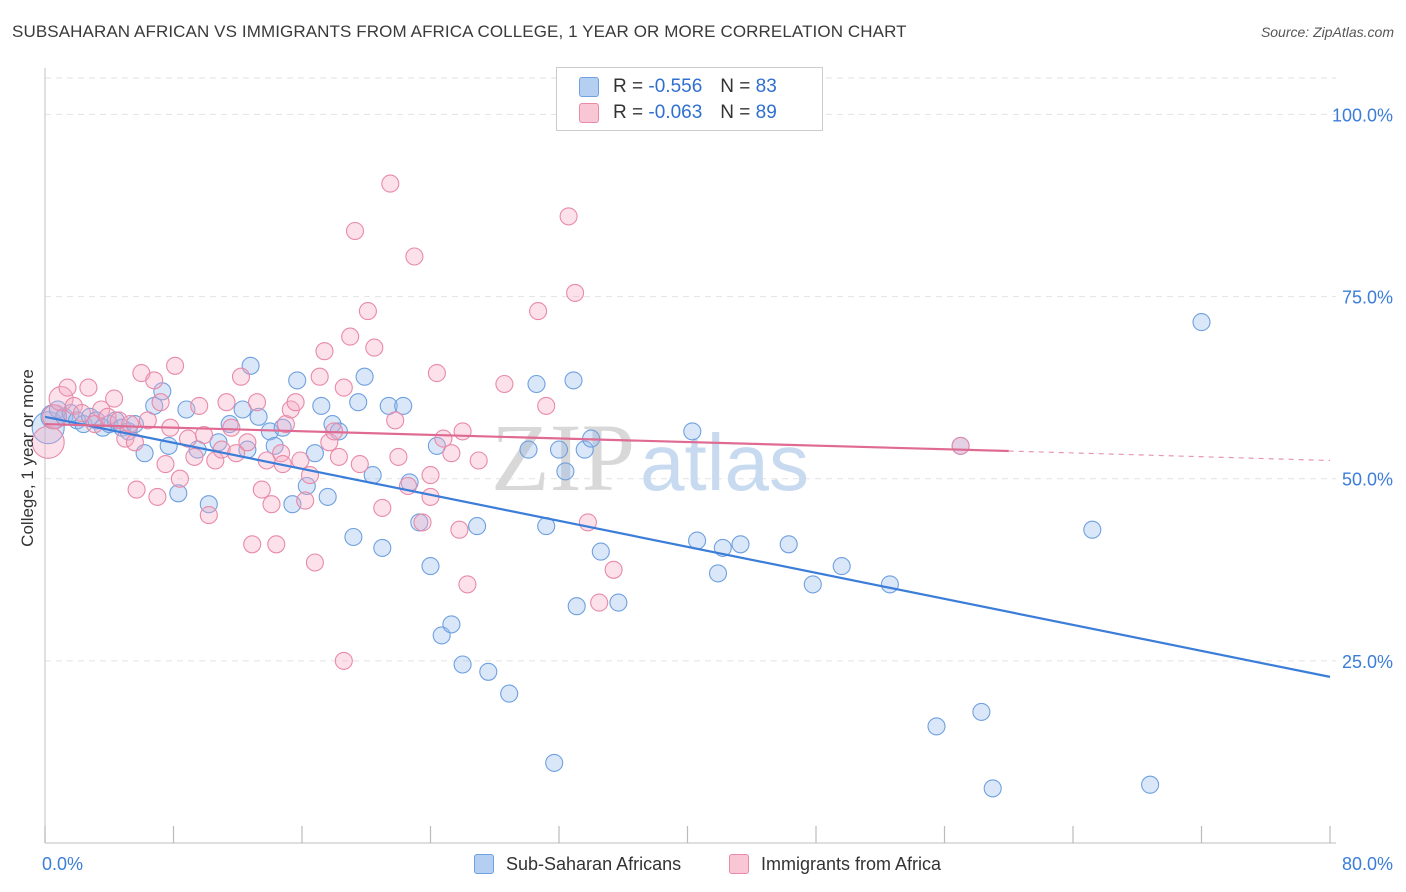 The height and width of the screenshot is (892, 1406). I want to click on bottom-legend-swatch-blue, so click(484, 864).